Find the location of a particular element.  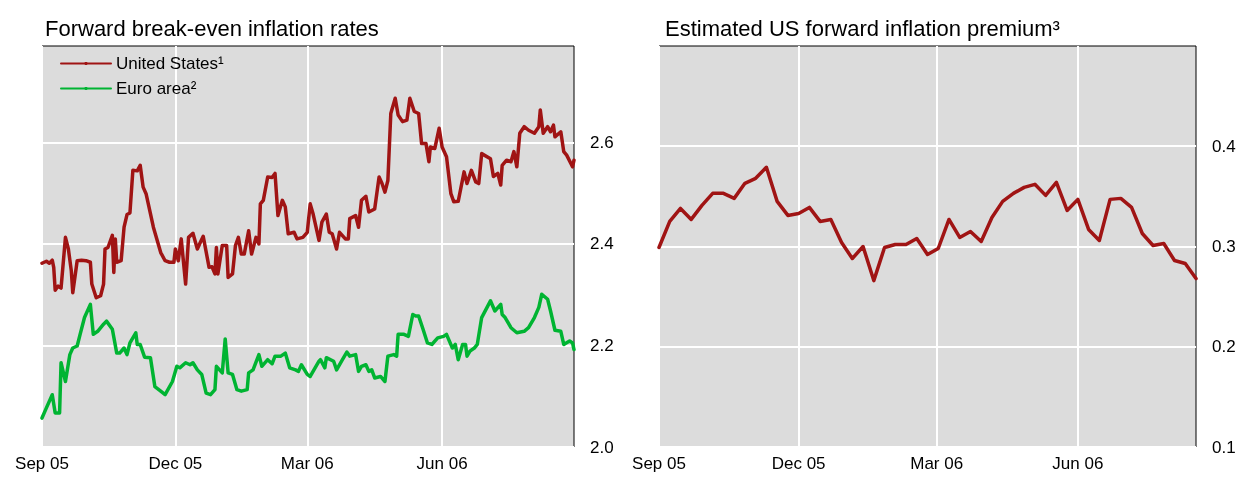

legend-label: United States¹ is located at coordinates (170, 63).